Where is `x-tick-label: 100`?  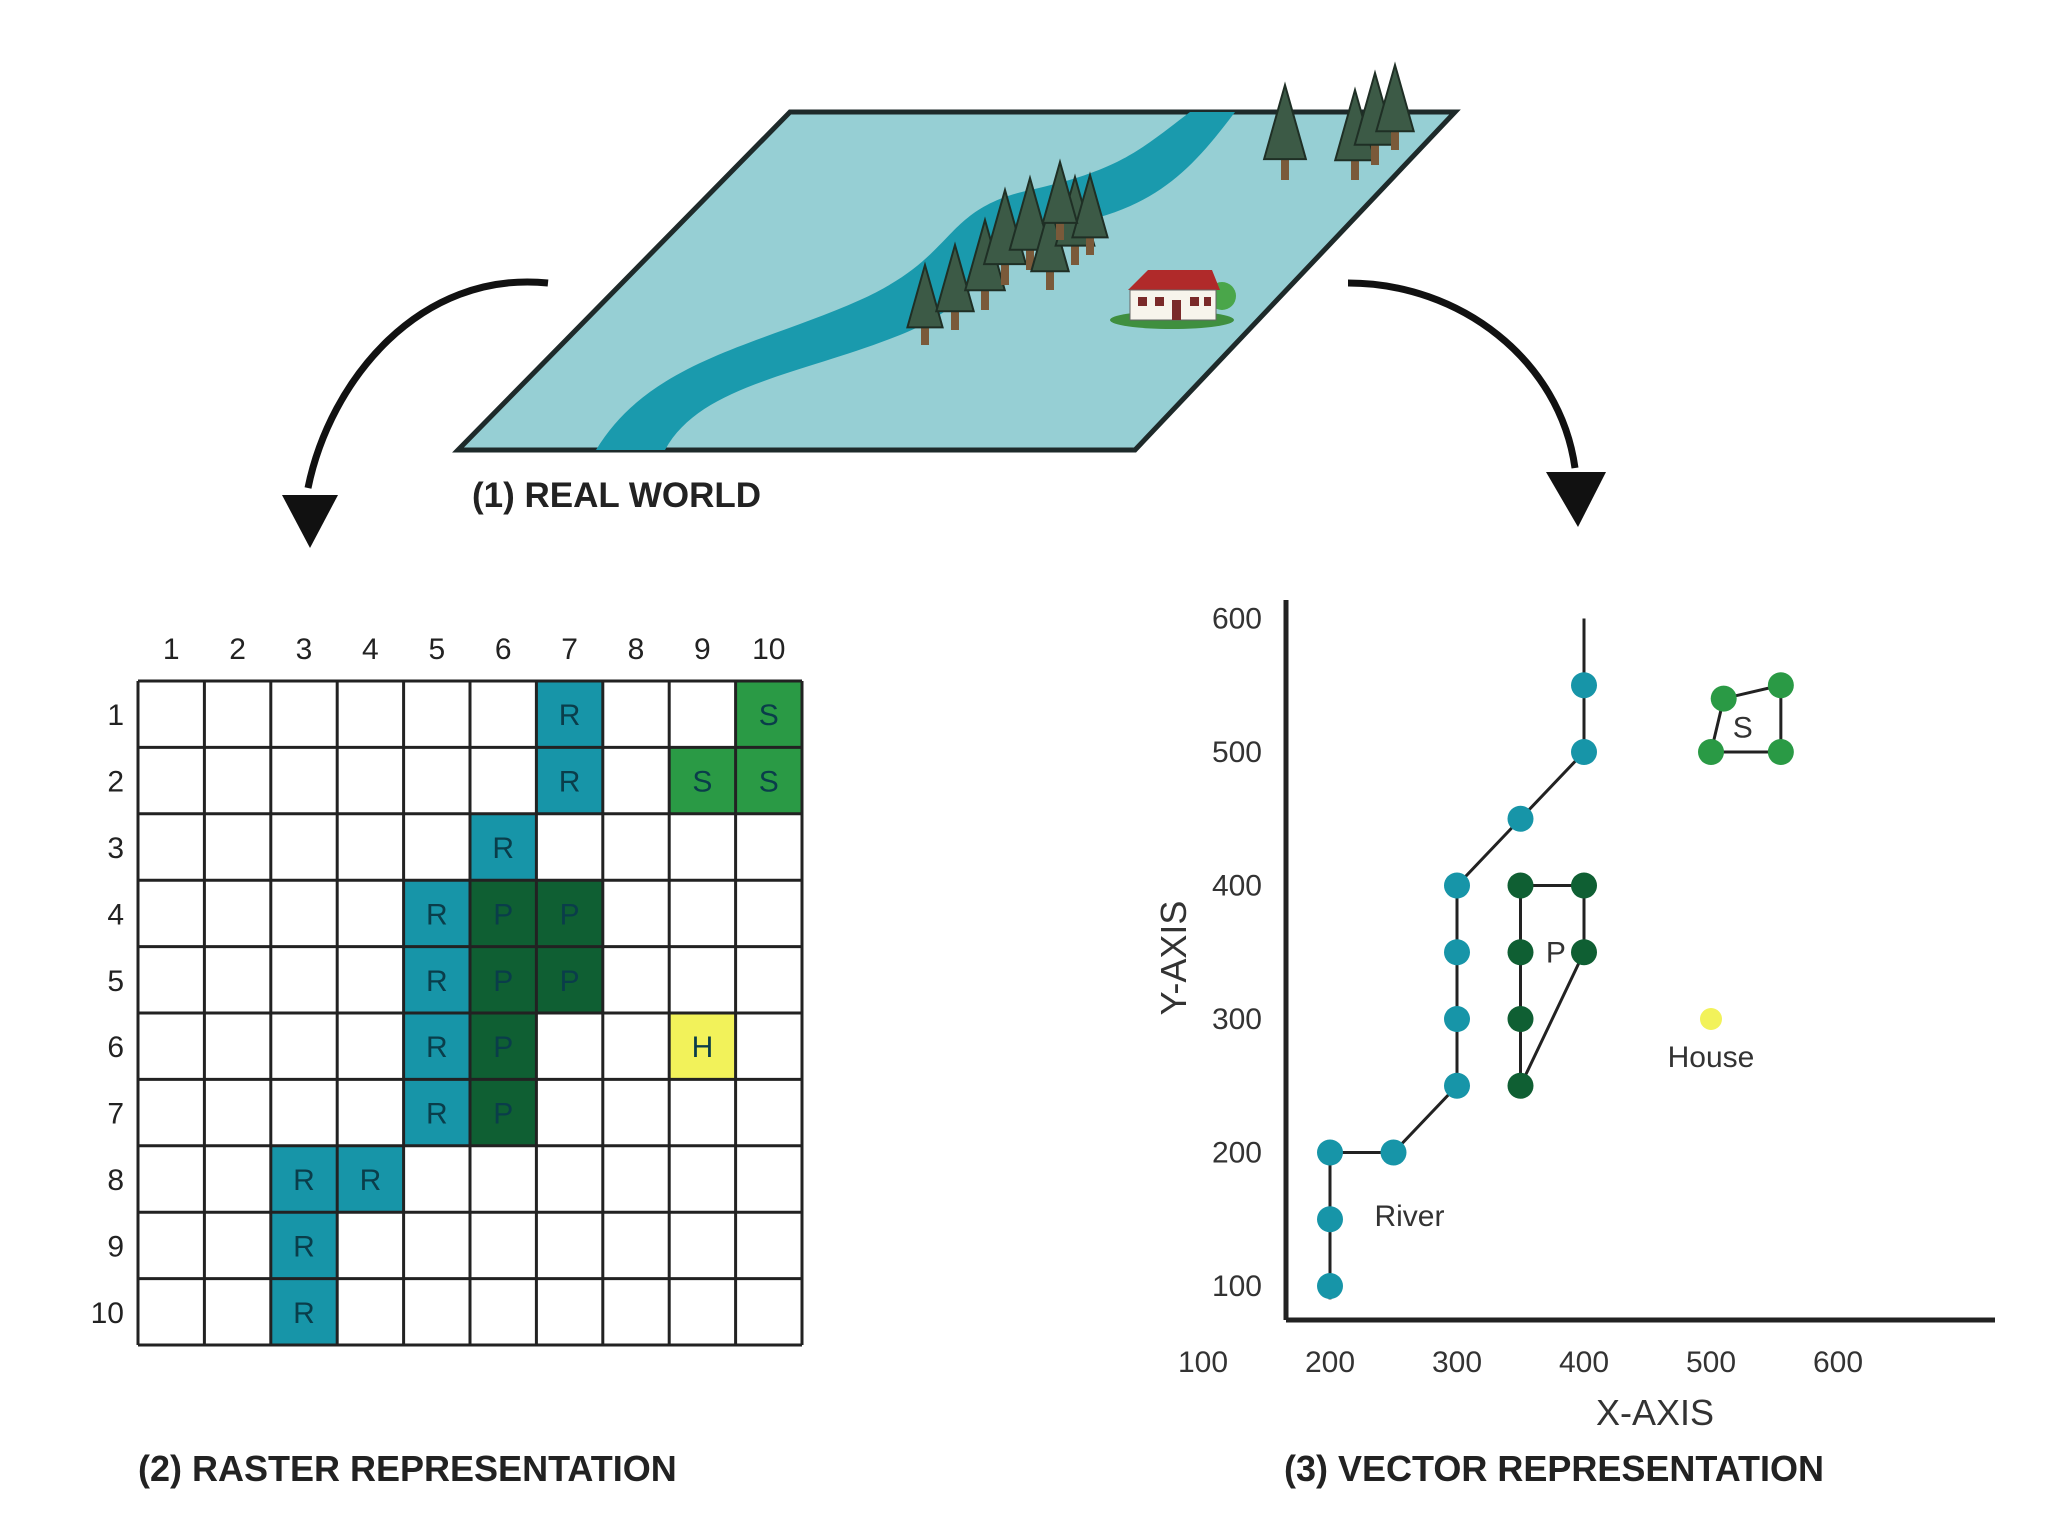 x-tick-label: 100 is located at coordinates (1203, 1362).